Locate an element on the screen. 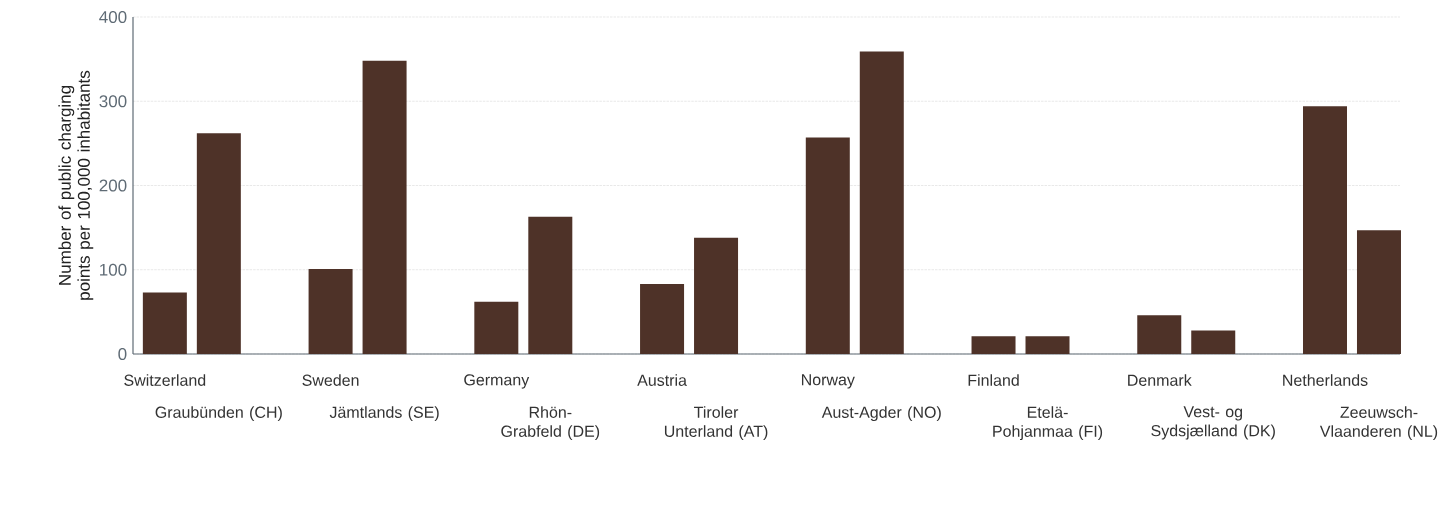 The width and height of the screenshot is (1449, 517). y-tick-label: 400 is located at coordinates (113, 17).